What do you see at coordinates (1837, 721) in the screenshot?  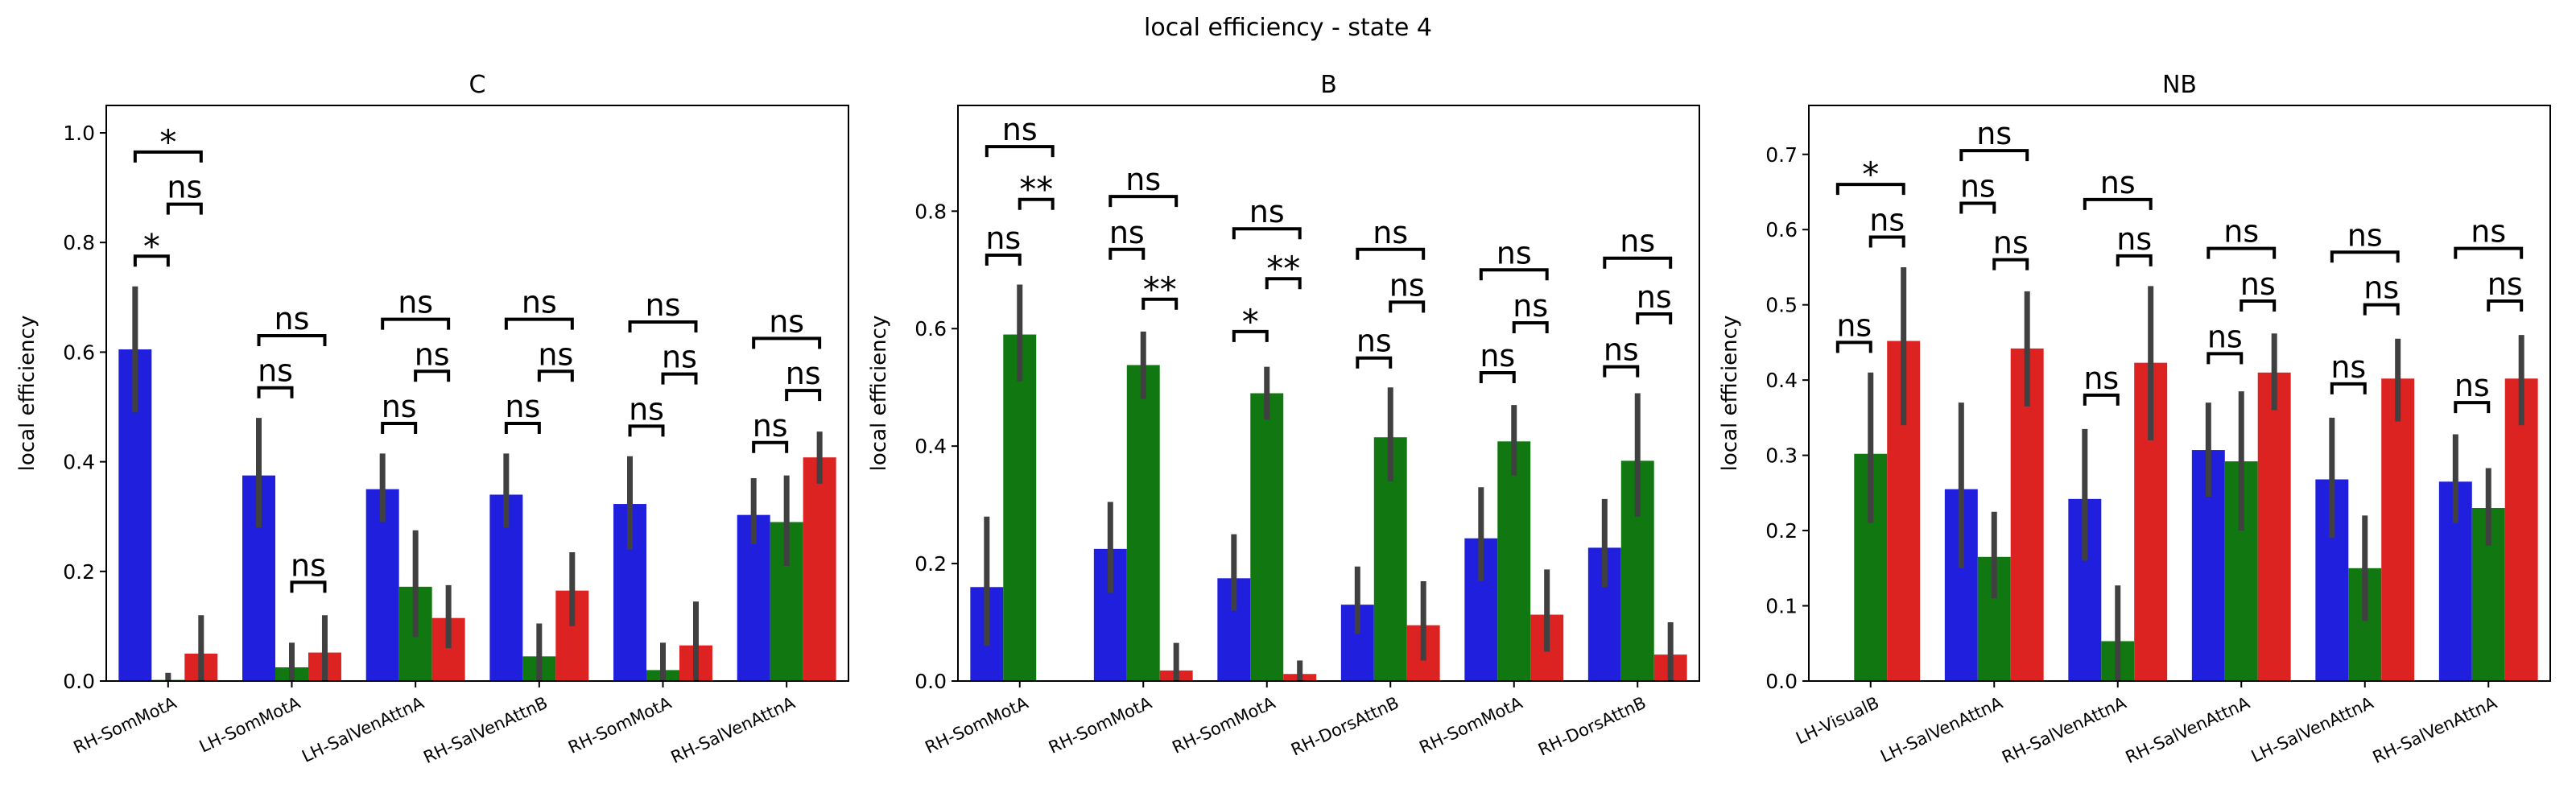 I see `x-tick-label: LH-VisualB` at bounding box center [1837, 721].